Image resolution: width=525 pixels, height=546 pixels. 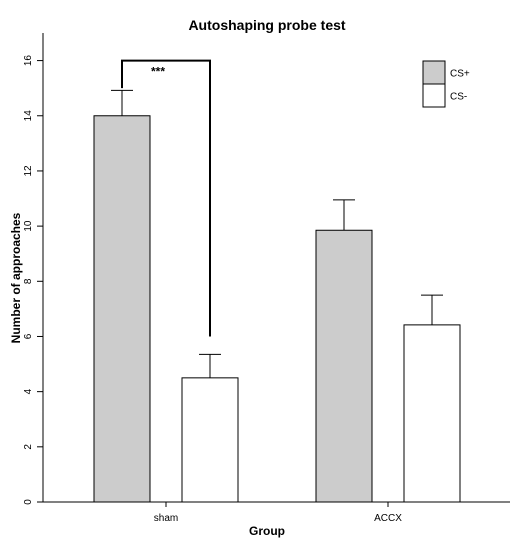 What do you see at coordinates (28, 336) in the screenshot?
I see `y-tick-label: 6` at bounding box center [28, 336].